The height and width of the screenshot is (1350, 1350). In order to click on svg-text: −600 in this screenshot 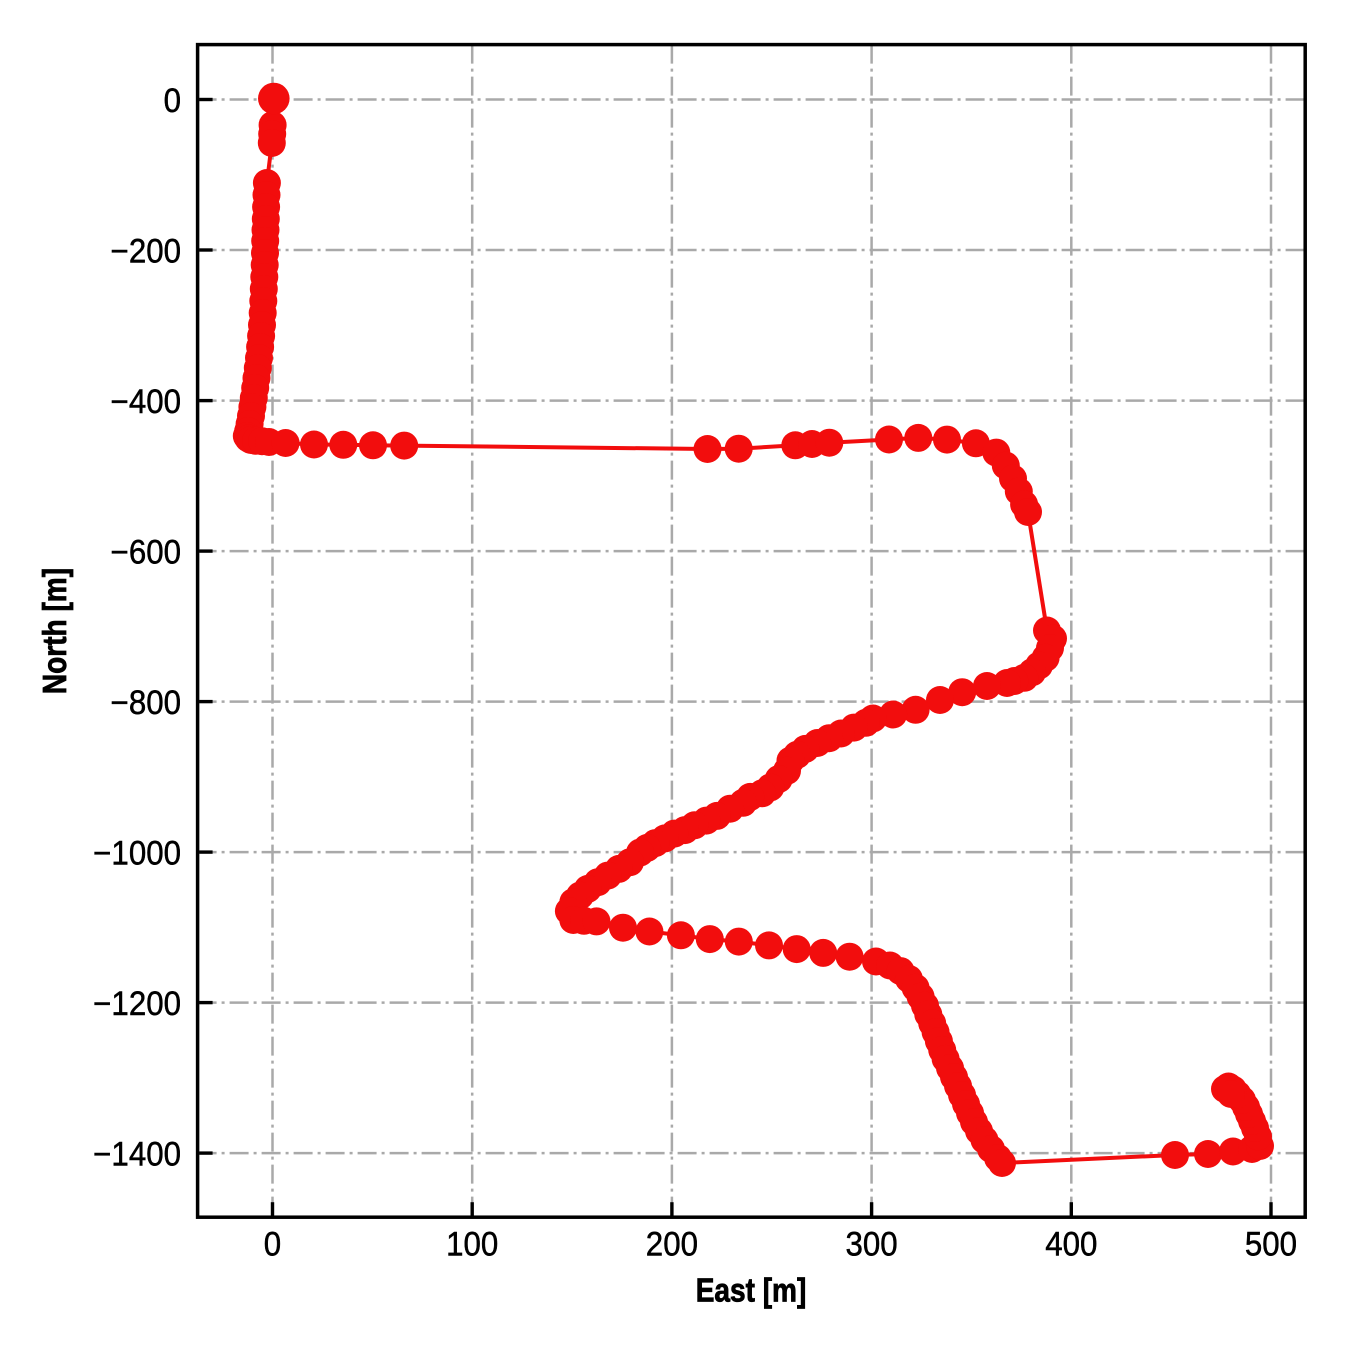, I will do `click(146, 551)`.